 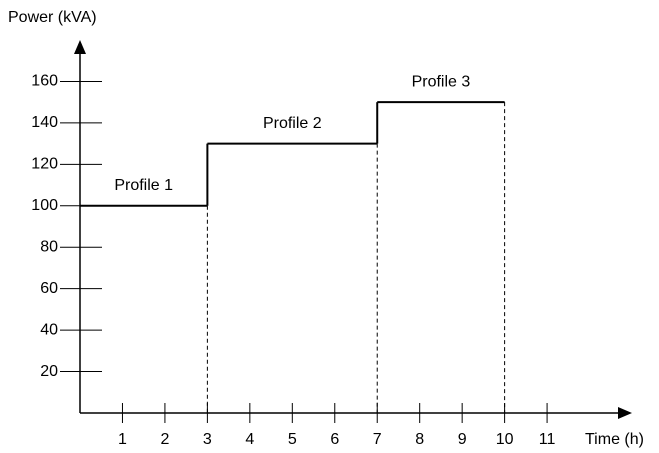 I want to click on x-tick-label: 3, so click(x=207, y=439).